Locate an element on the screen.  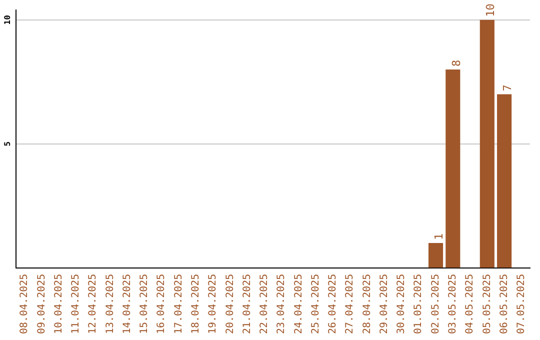
x-tick-label: 19.04.2025 is located at coordinates (213, 304).